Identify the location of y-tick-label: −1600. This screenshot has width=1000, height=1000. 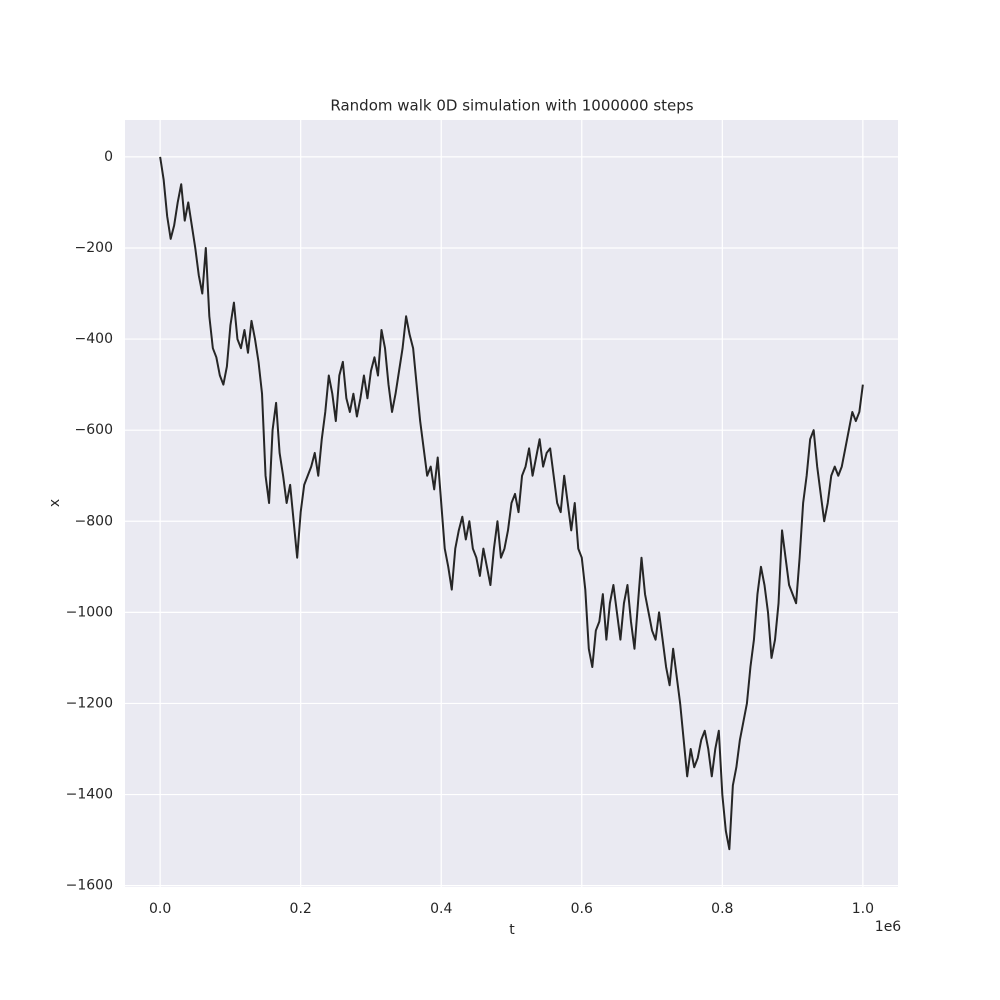
(89, 886).